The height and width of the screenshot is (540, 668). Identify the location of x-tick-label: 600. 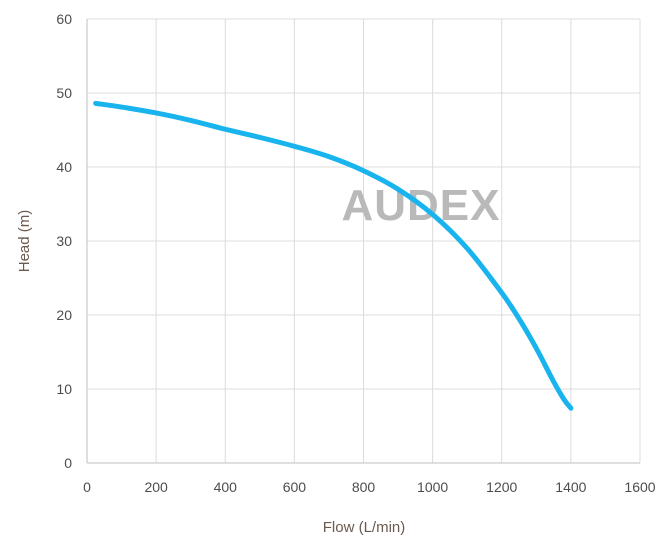
(295, 487).